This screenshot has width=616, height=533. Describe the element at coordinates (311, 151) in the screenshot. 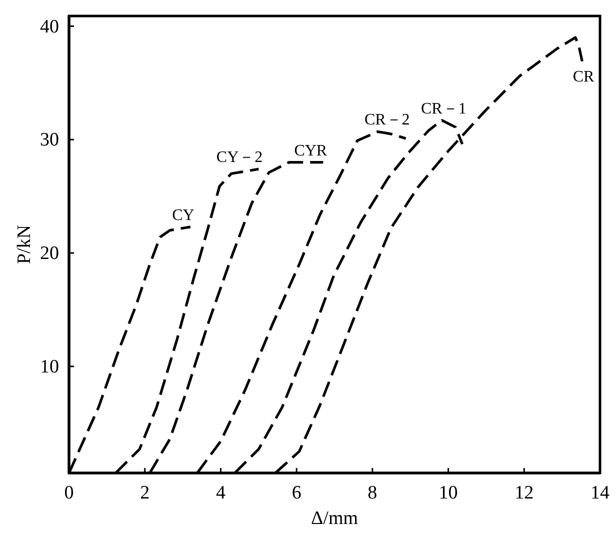

I see `series-label: CYR` at that location.